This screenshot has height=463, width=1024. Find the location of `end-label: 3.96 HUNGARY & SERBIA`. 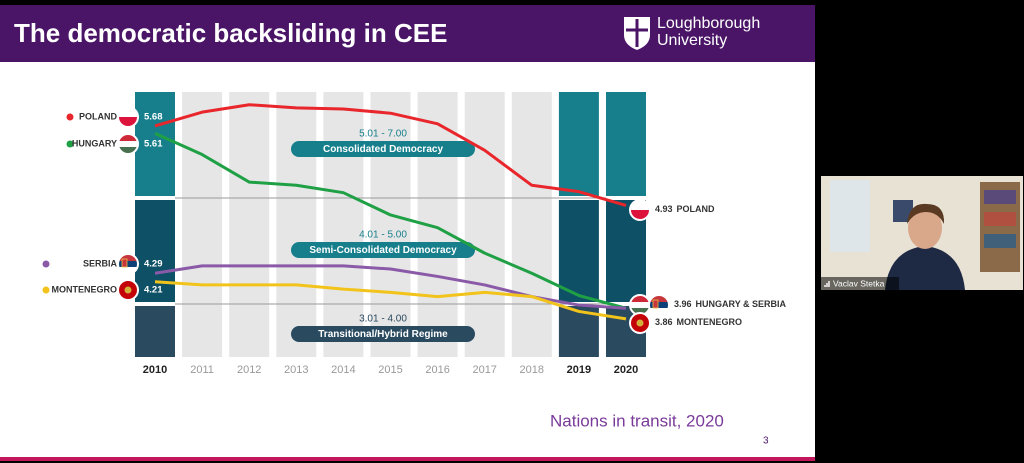

end-label: 3.96 HUNGARY & SERBIA is located at coordinates (730, 304).